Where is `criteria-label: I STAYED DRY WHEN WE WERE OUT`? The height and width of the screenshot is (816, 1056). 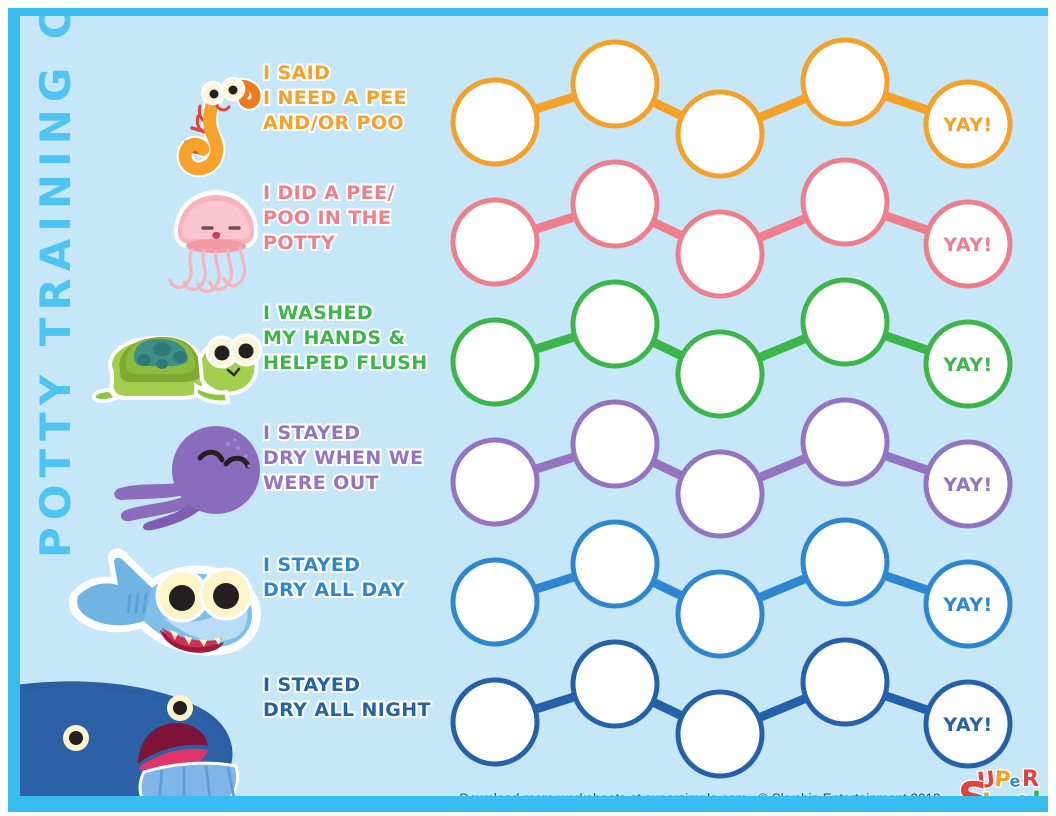
criteria-label: I STAYED DRY WHEN WE WERE OUT is located at coordinates (343, 458).